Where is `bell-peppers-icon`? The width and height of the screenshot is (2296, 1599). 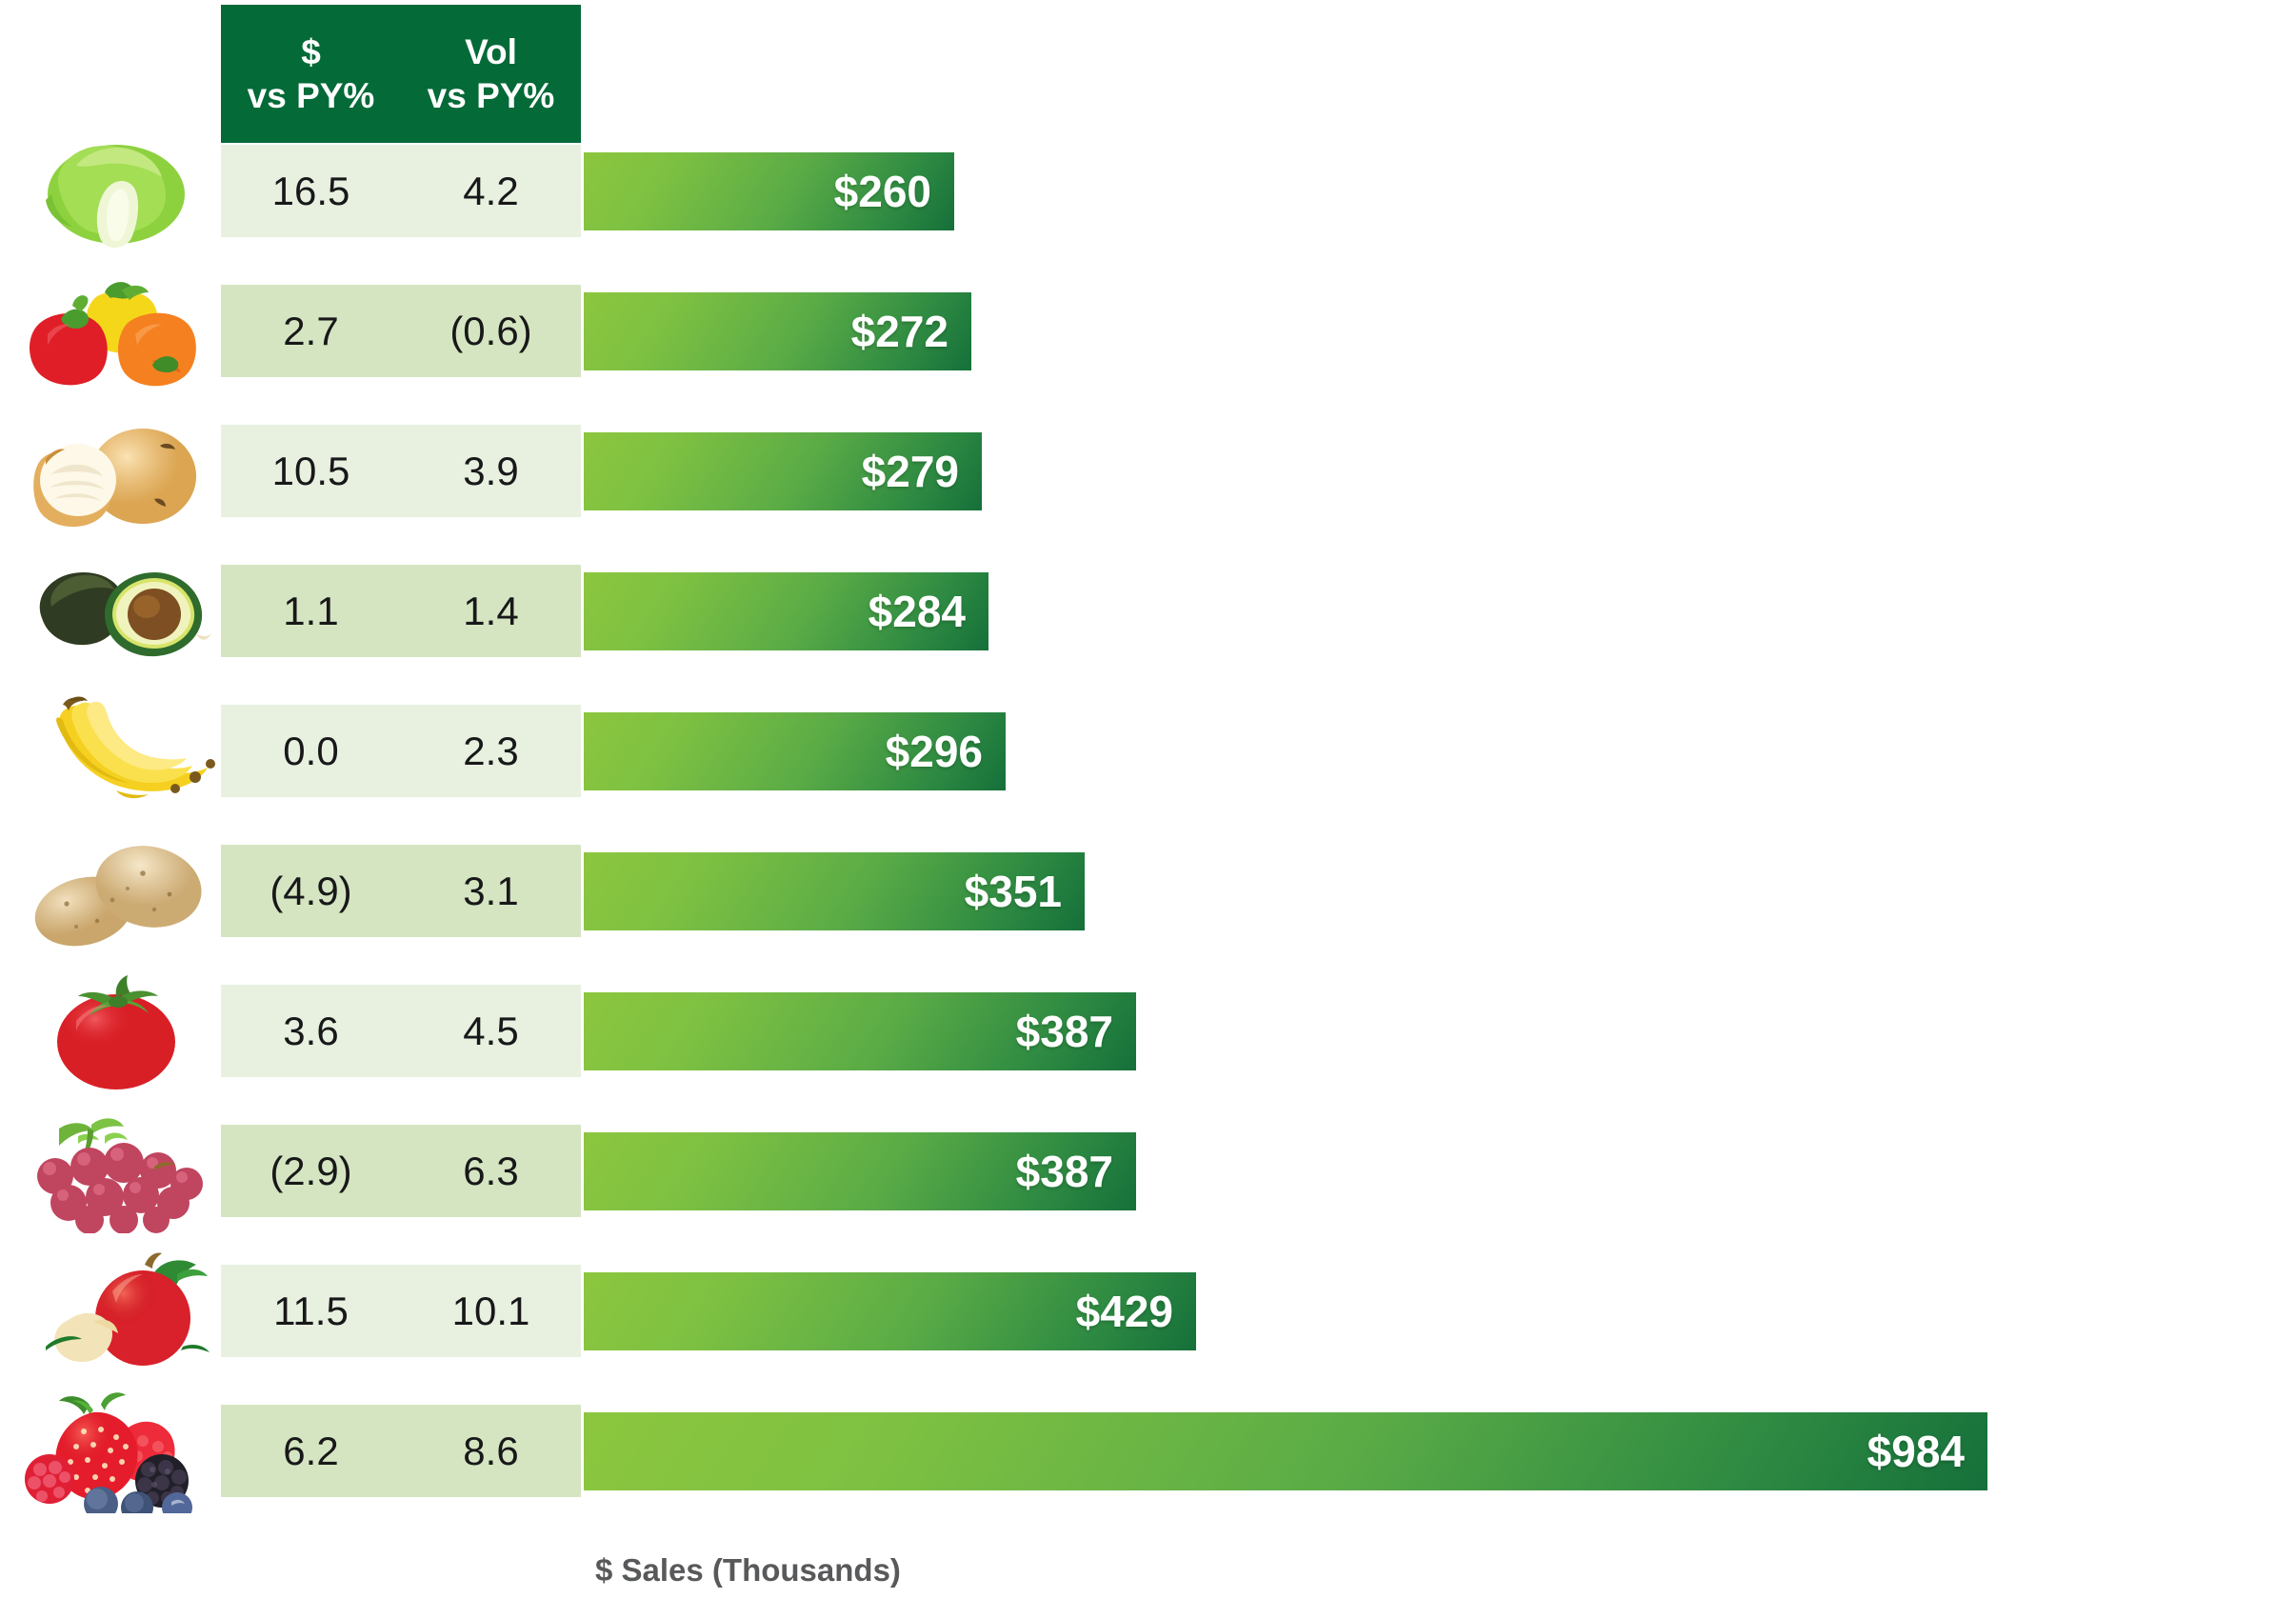 bell-peppers-icon is located at coordinates (117, 330).